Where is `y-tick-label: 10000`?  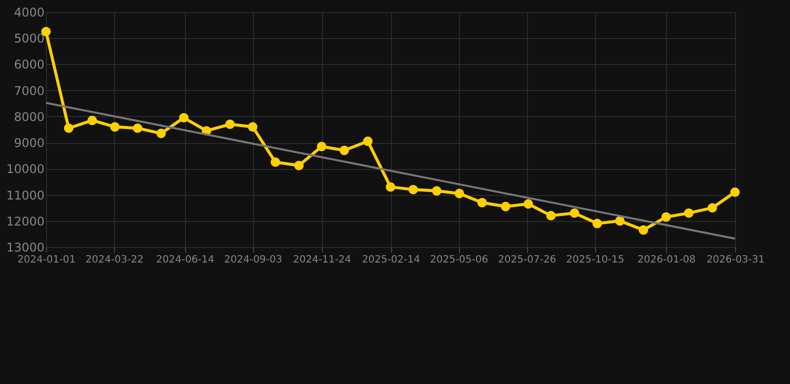
y-tick-label: 10000 is located at coordinates (25, 169).